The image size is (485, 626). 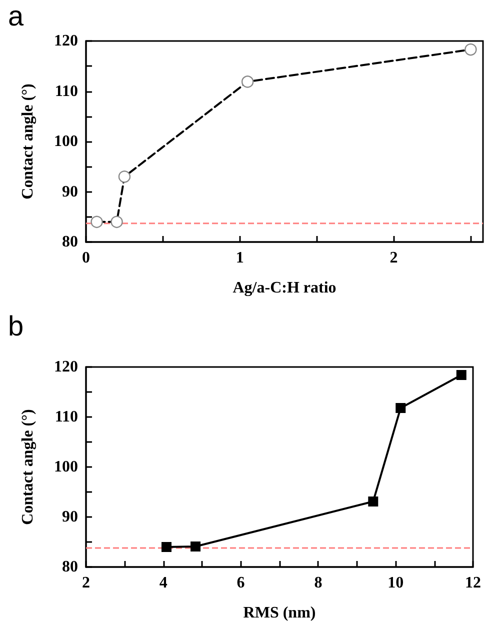 I want to click on x-tick-label: 0, so click(x=86, y=258).